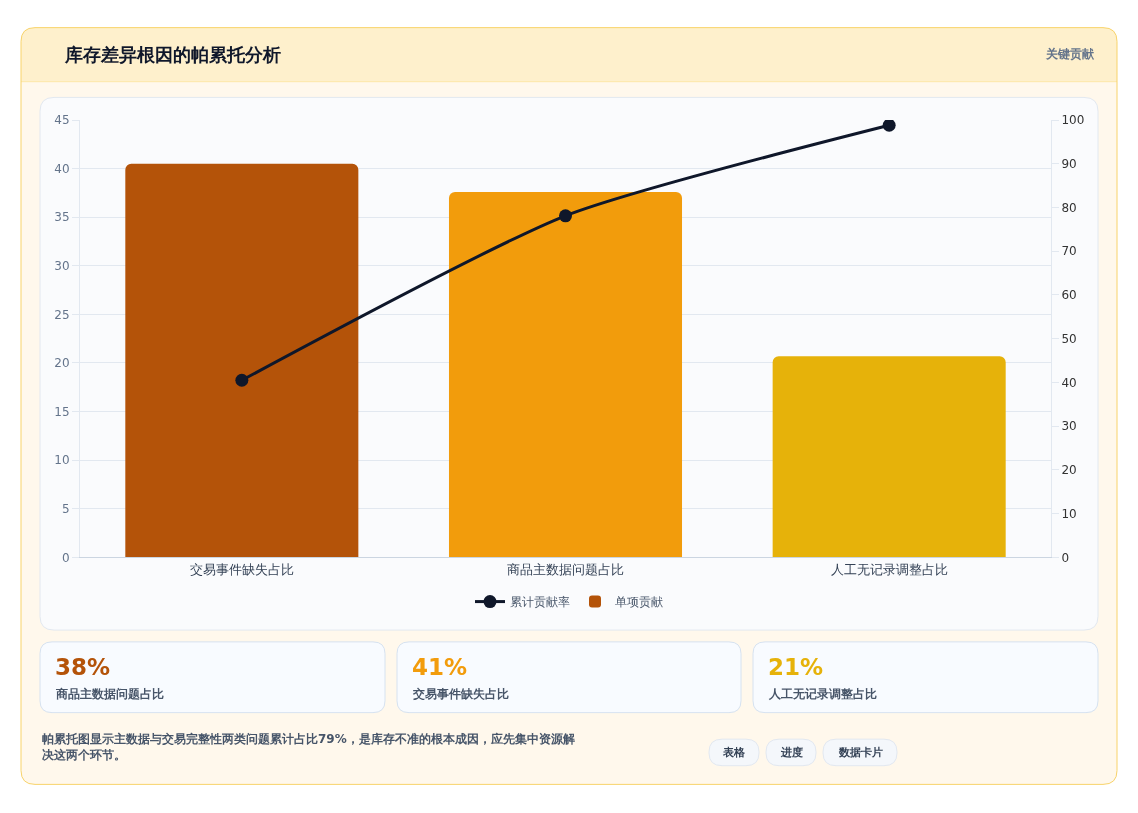 The width and height of the screenshot is (1138, 813). What do you see at coordinates (860, 752) in the screenshot?
I see `text: 数据卡片` at bounding box center [860, 752].